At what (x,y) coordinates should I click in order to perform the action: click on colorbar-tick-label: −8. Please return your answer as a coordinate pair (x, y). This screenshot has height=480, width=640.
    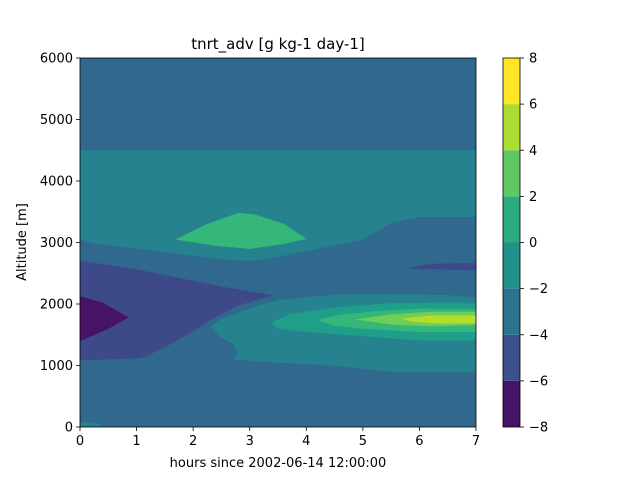
    Looking at the image, I should click on (538, 428).